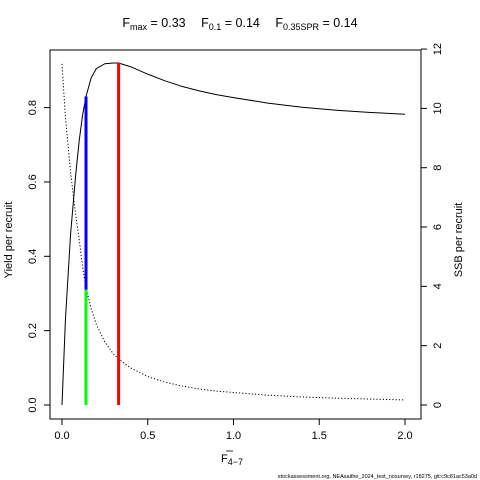 The width and height of the screenshot is (480, 480). Describe the element at coordinates (235, 462) in the screenshot. I see `x-axis-title-sub: 4−7` at that location.